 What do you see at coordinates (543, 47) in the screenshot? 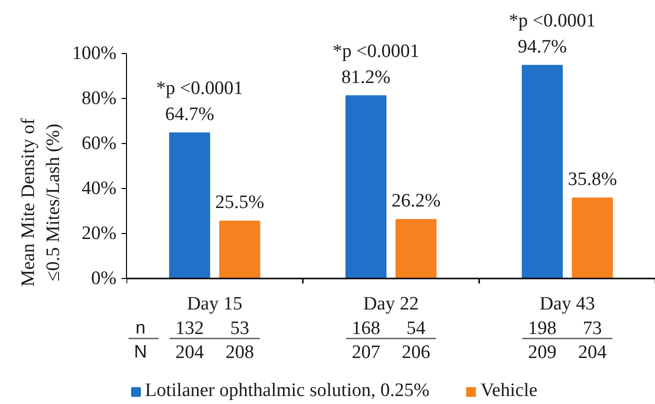
I see `data-label: 94.7%` at bounding box center [543, 47].